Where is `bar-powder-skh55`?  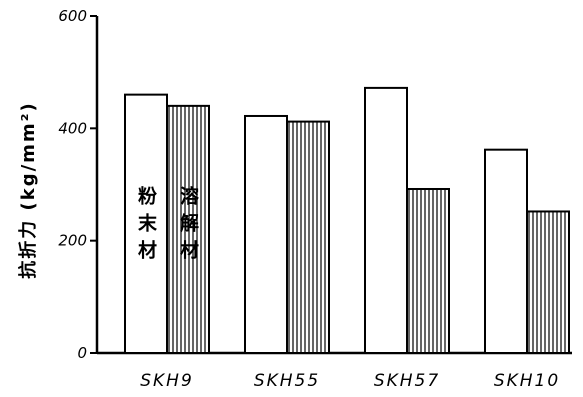 bar-powder-skh55 is located at coordinates (266, 234).